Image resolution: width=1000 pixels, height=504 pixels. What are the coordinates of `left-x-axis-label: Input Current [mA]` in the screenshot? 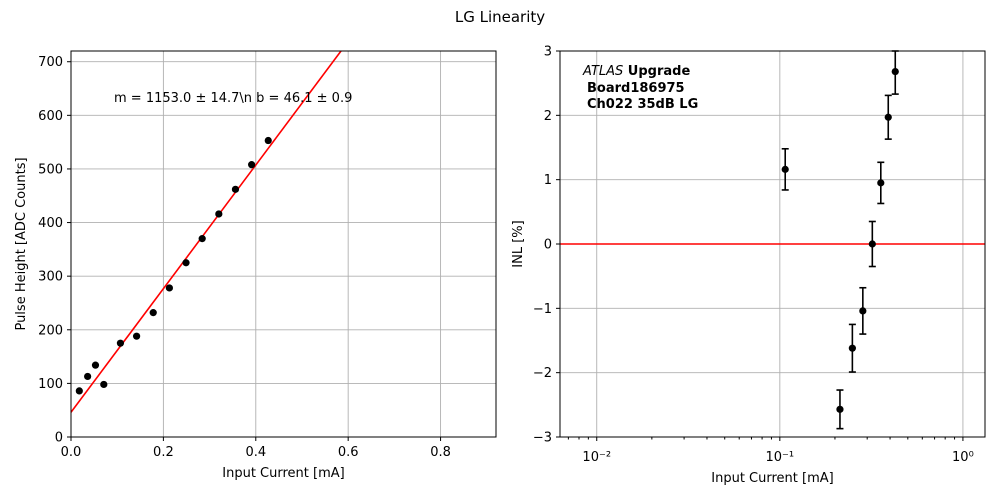 It's located at (283, 473).